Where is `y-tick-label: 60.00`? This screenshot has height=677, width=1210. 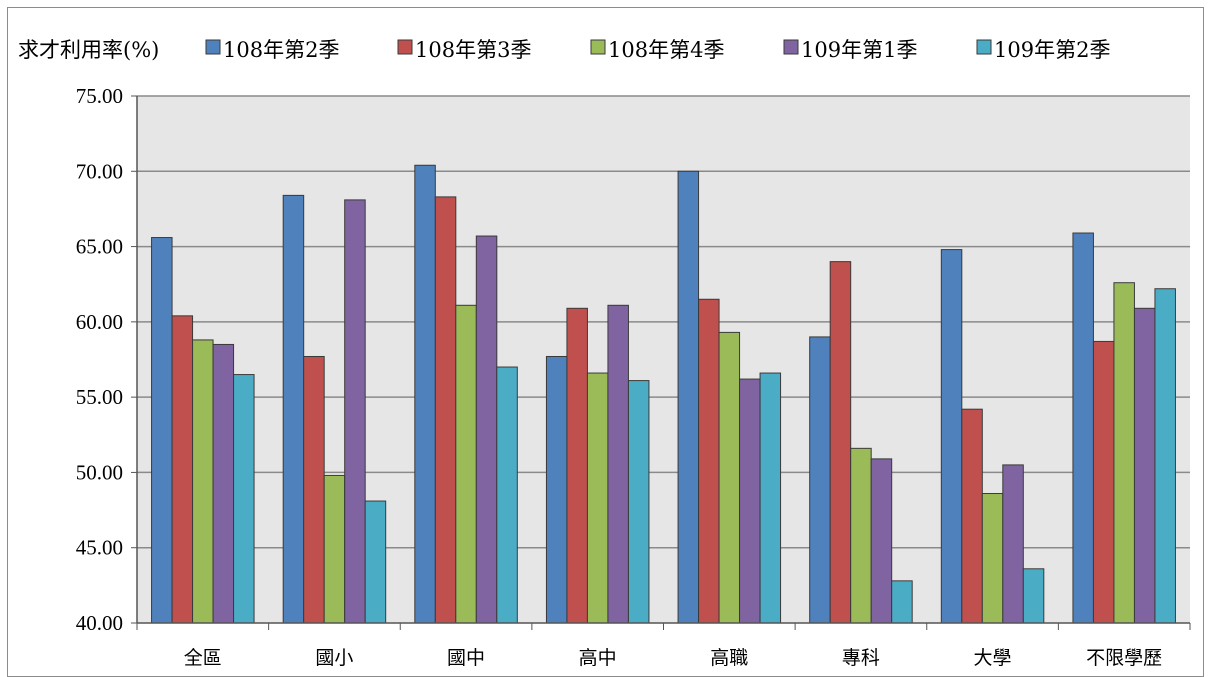 y-tick-label: 60.00 is located at coordinates (99, 322).